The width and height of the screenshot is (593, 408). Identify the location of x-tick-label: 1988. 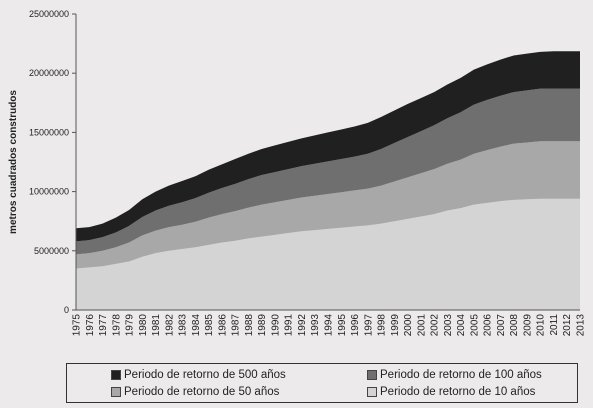
(249, 325).